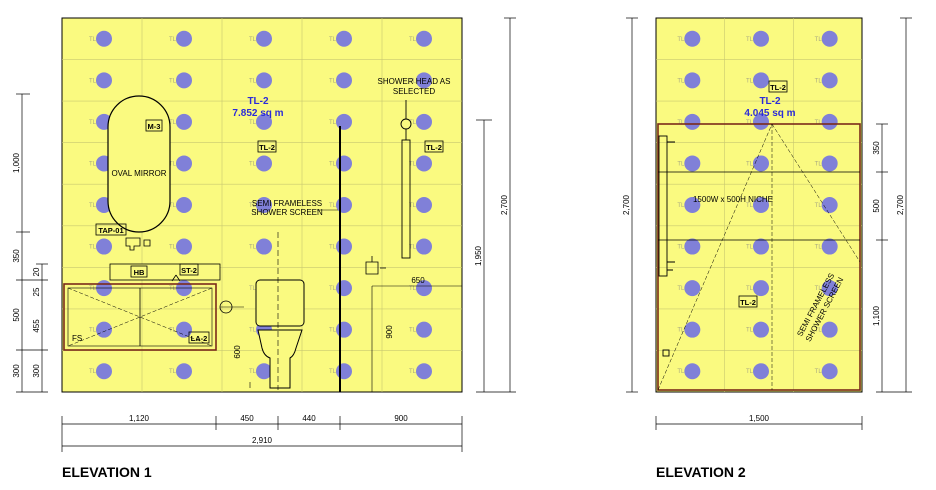 The width and height of the screenshot is (936, 490). Describe the element at coordinates (262, 440) in the screenshot. I see `dim-2910: 2,910` at that location.